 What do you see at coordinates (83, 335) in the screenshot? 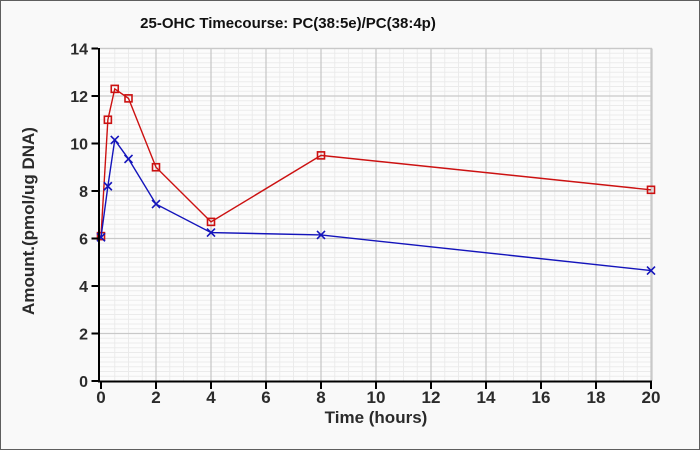
I see `y-tick-label: 2` at bounding box center [83, 335].